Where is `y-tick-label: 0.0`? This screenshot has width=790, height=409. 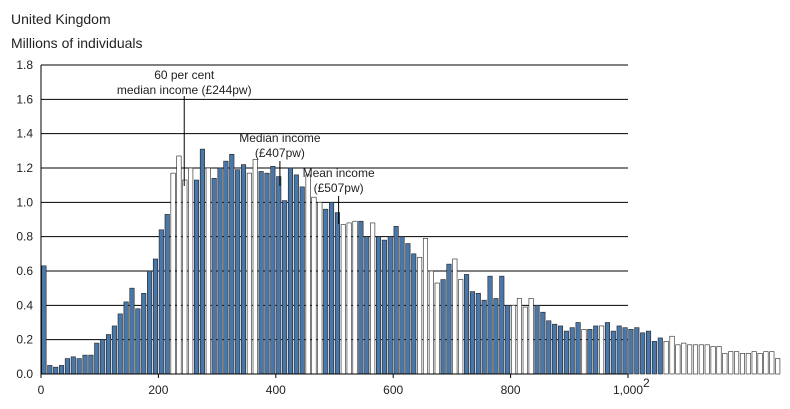 y-tick-label: 0.0 is located at coordinates (24, 374).